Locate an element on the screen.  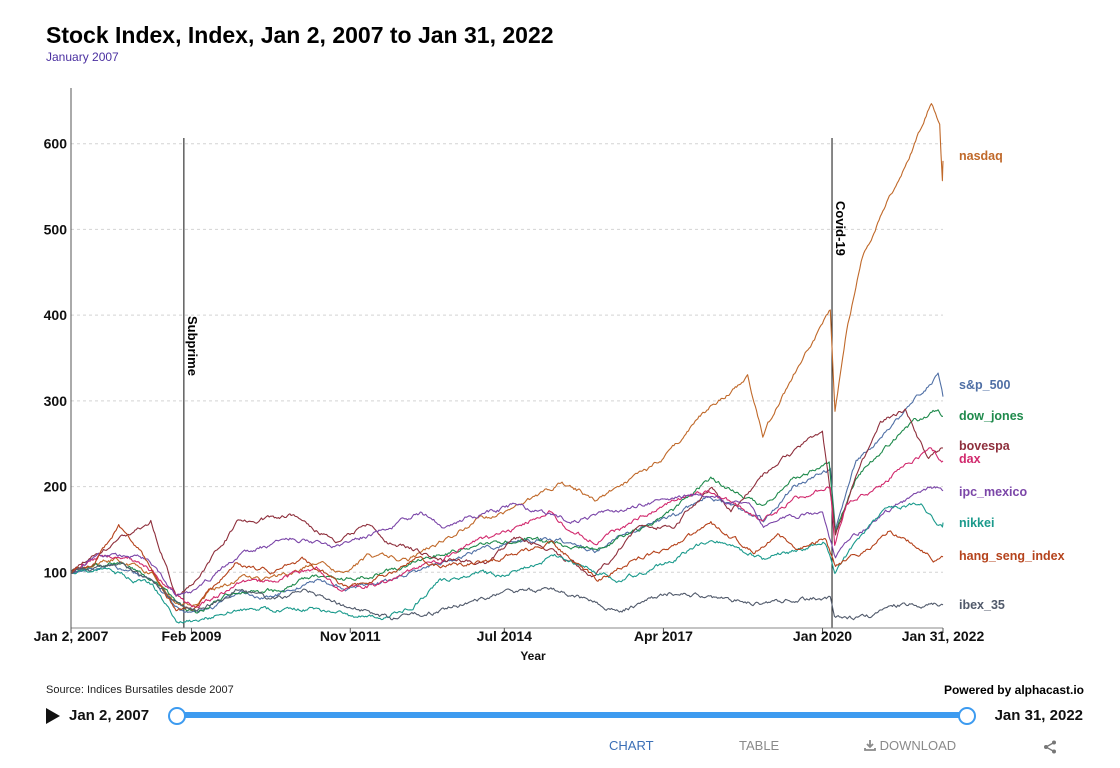
date-range-player: Jan 2, 2007 Jan 31, 2022 is located at coordinates (566, 716).